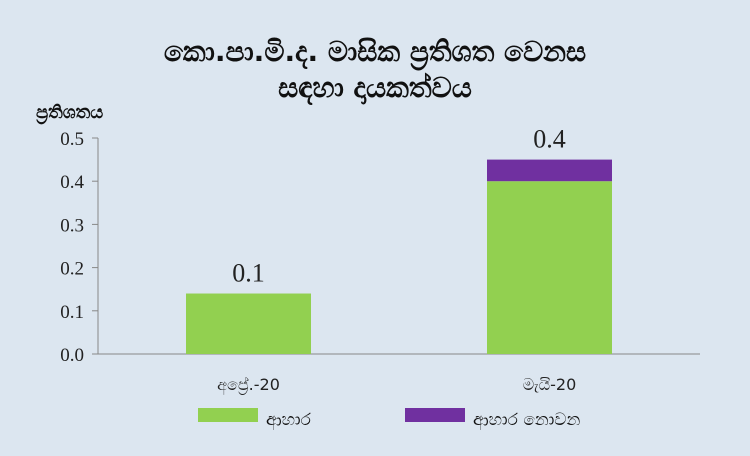  Describe the element at coordinates (248, 385) in the screenshot. I see `x-category-label: අප්‍රේ.-20` at that location.